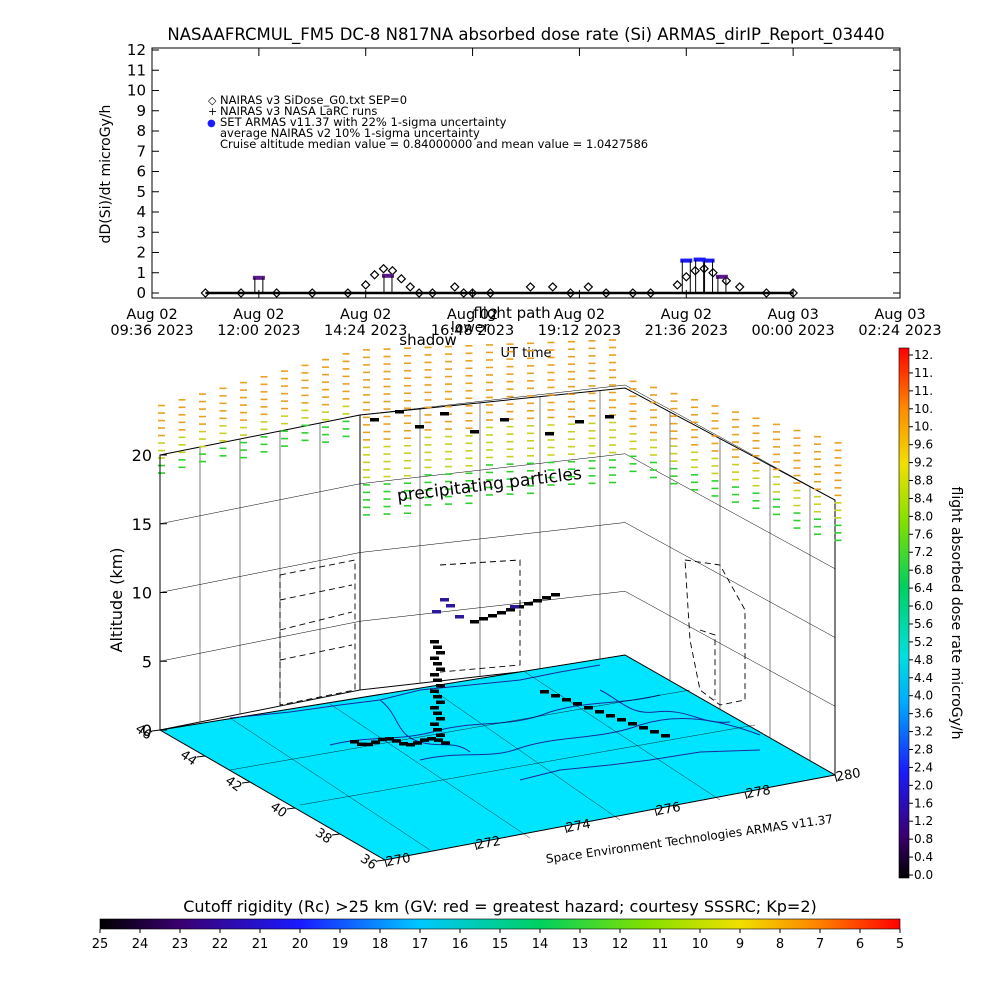 The image size is (1000, 1000). Describe the element at coordinates (511, 313) in the screenshot. I see `flight-path-annotation: flight path` at that location.